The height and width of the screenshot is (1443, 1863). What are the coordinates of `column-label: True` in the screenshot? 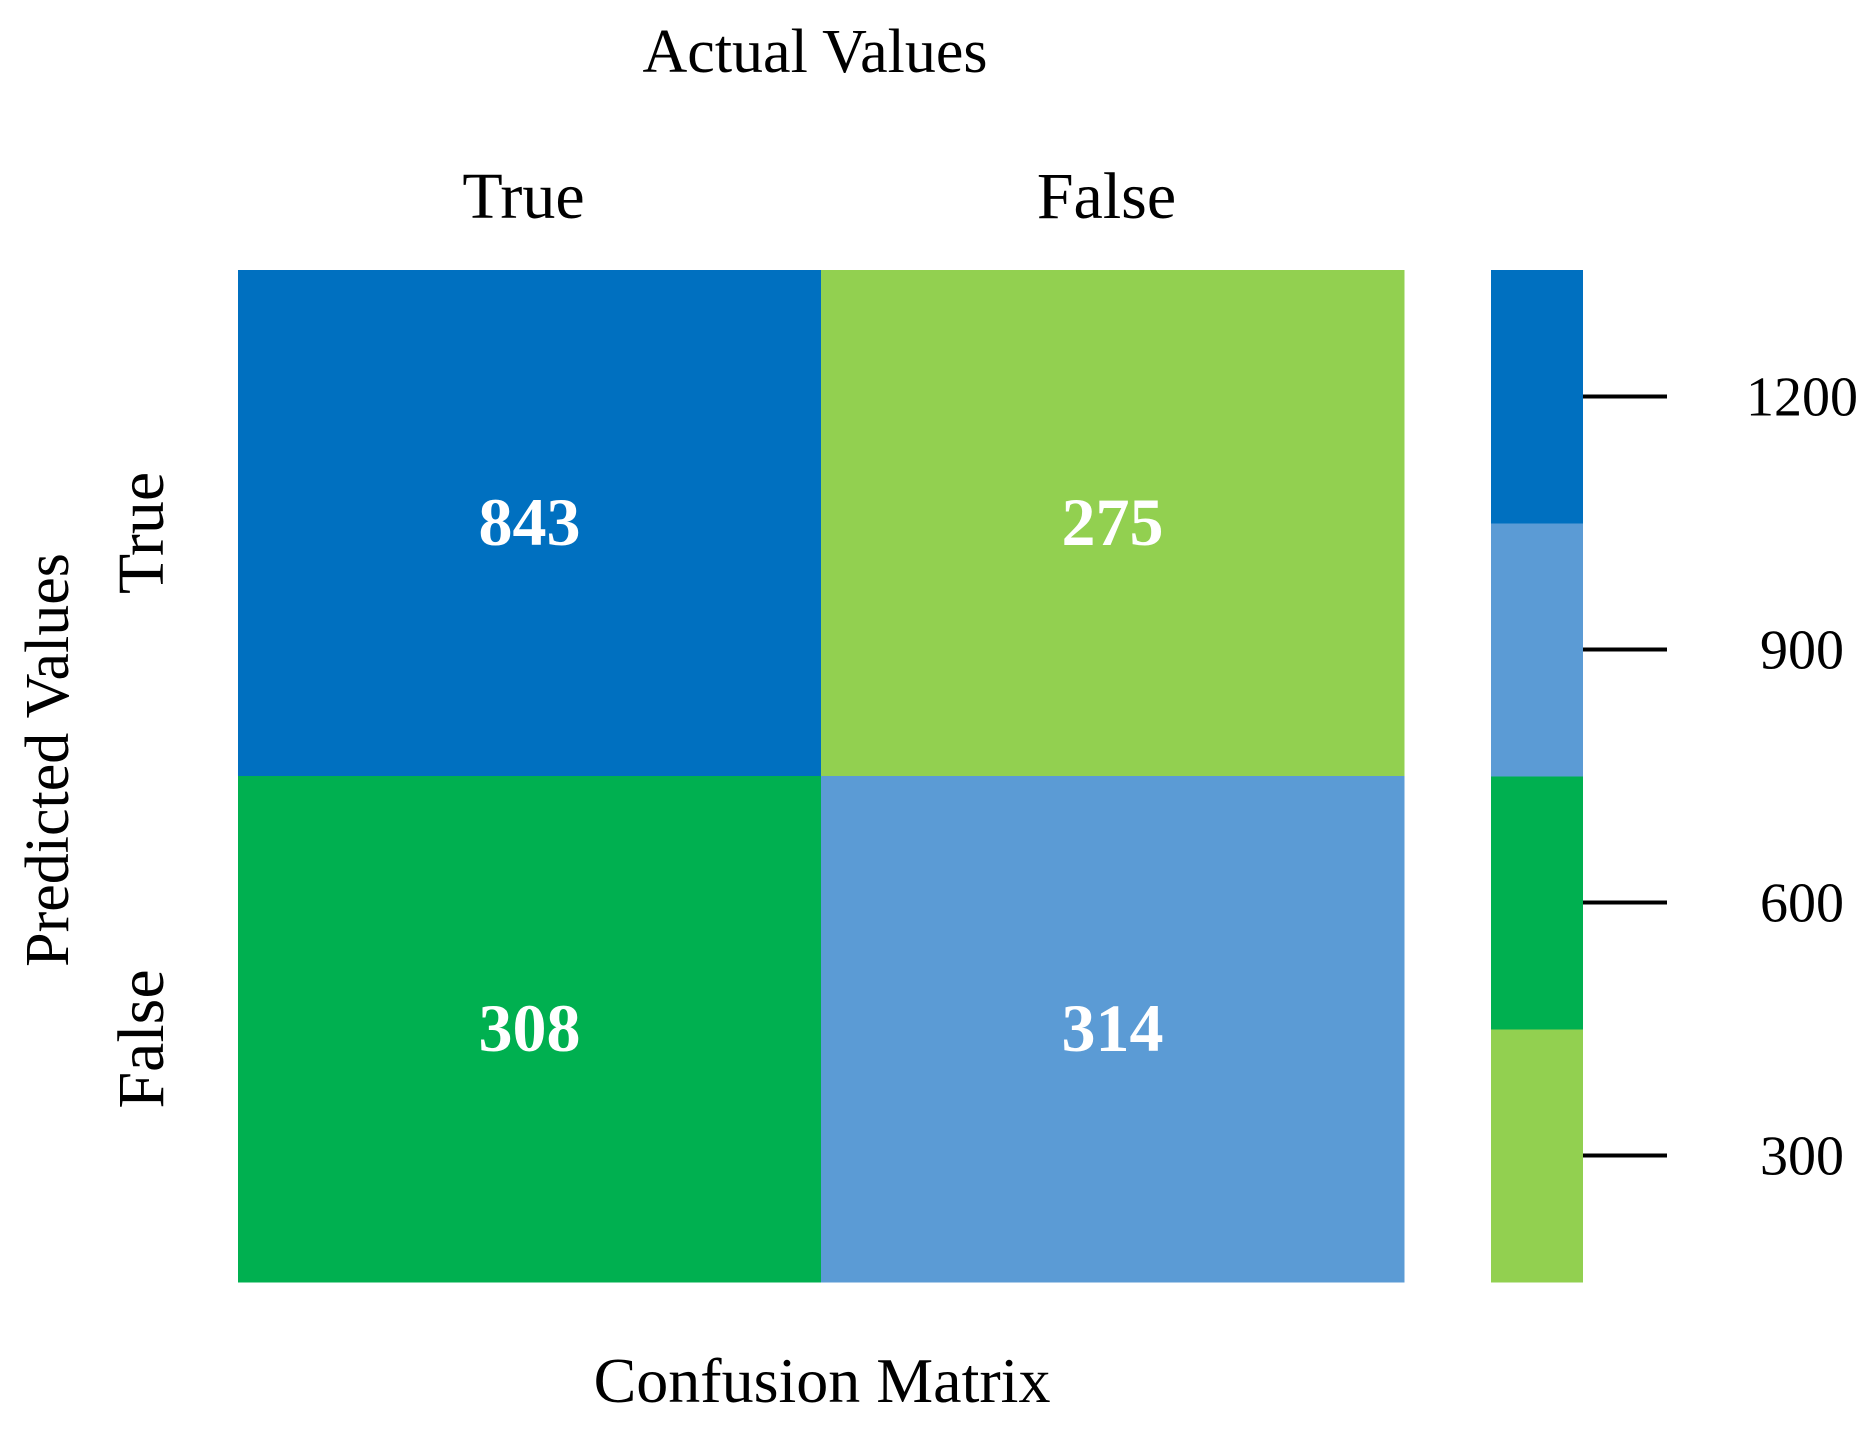 It's located at (523, 196).